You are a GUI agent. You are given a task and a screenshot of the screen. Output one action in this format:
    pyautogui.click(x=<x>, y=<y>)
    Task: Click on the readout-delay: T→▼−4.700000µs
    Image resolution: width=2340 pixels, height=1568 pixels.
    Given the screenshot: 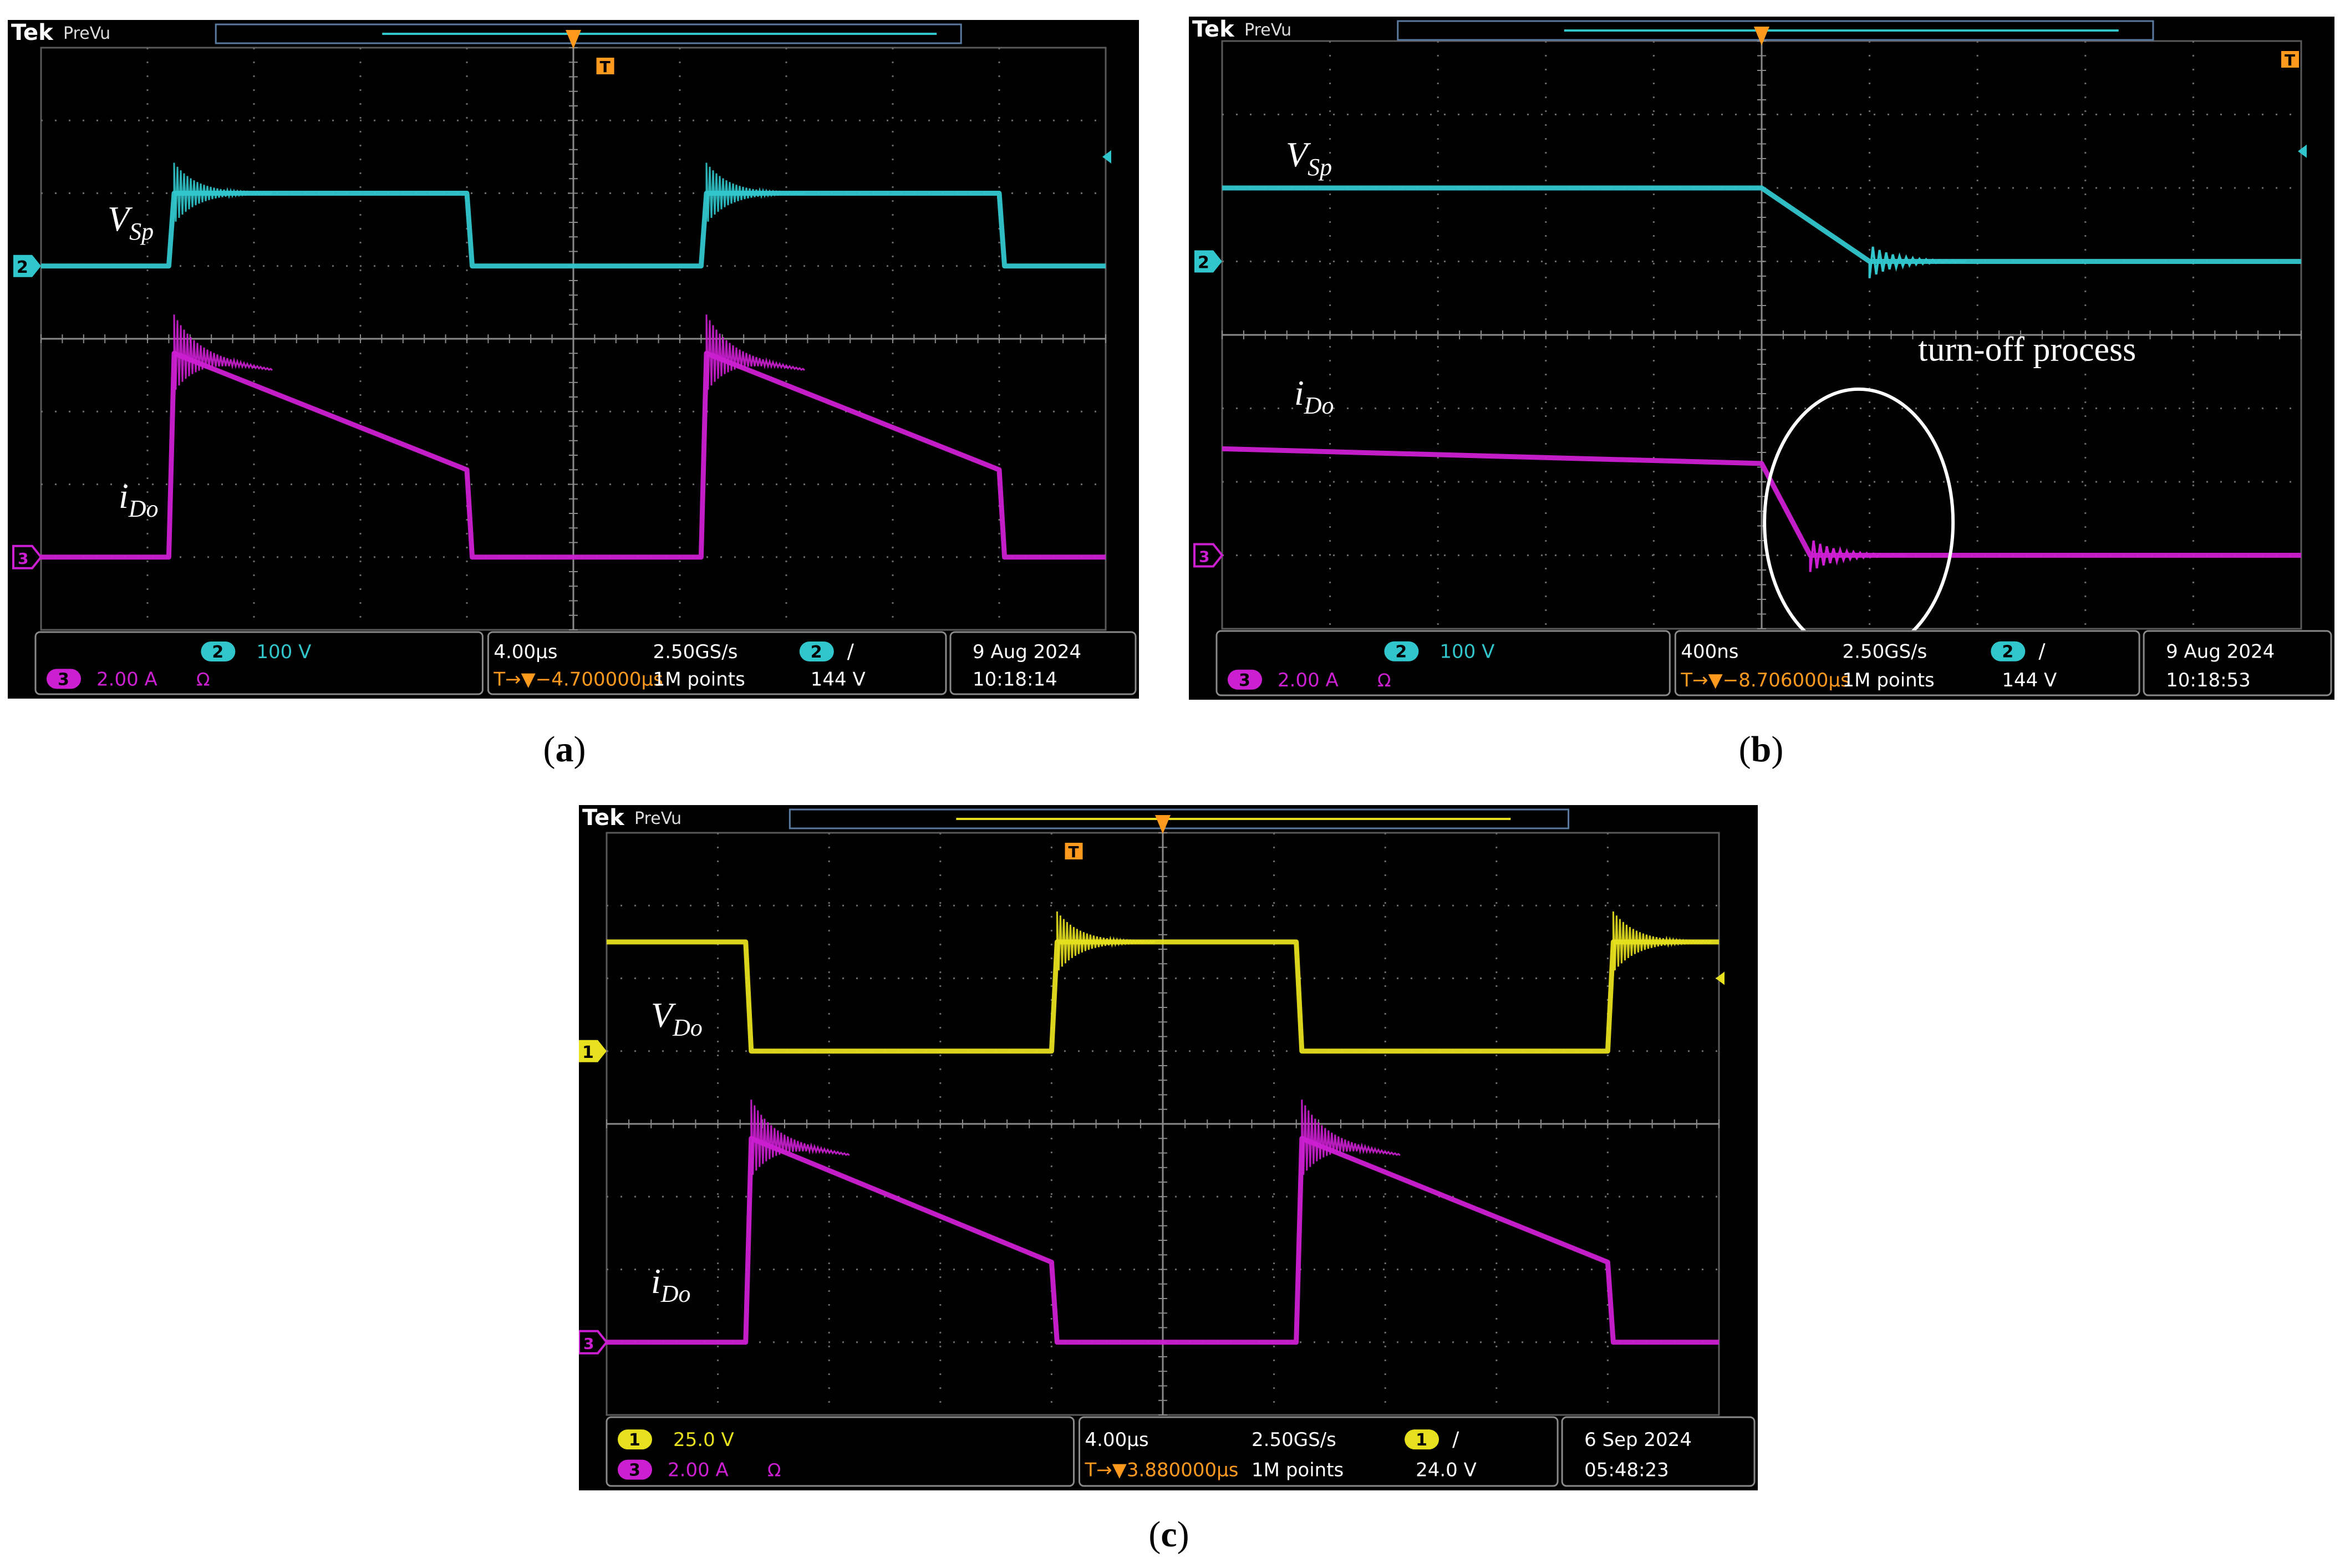 What is the action you would take?
    pyautogui.click(x=578, y=679)
    